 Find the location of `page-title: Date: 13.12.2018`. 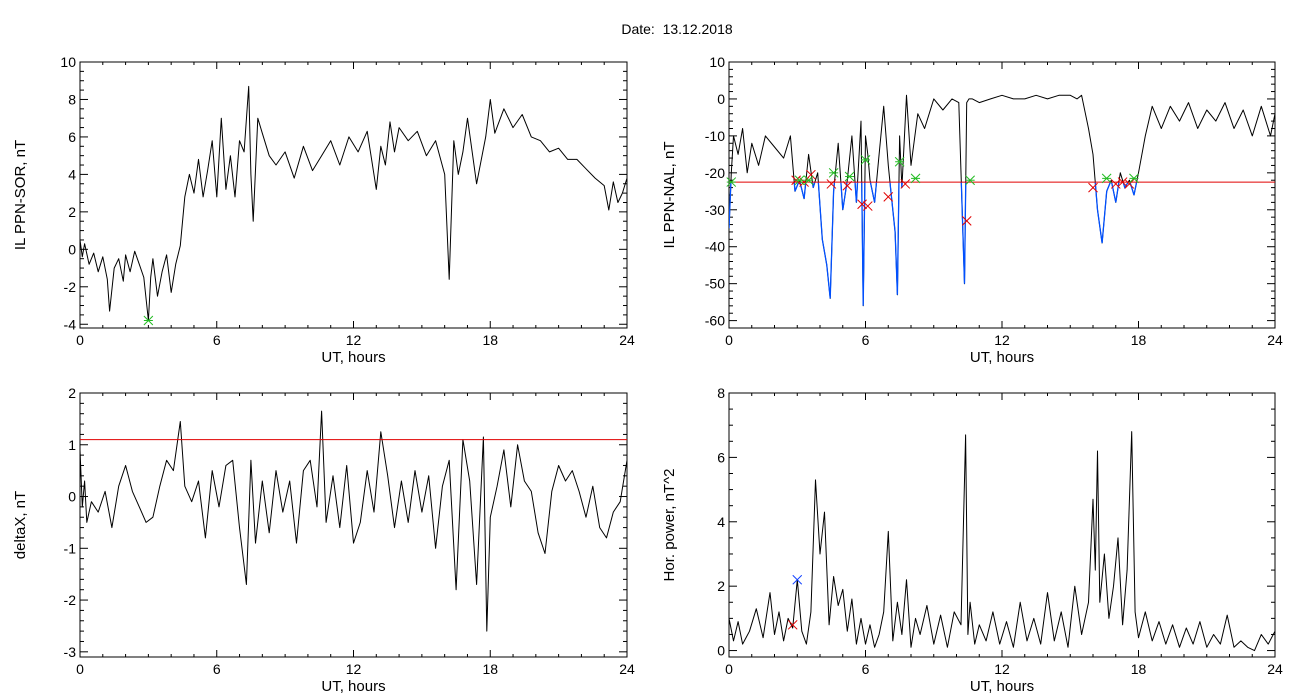

page-title: Date: 13.12.2018 is located at coordinates (650, 30).